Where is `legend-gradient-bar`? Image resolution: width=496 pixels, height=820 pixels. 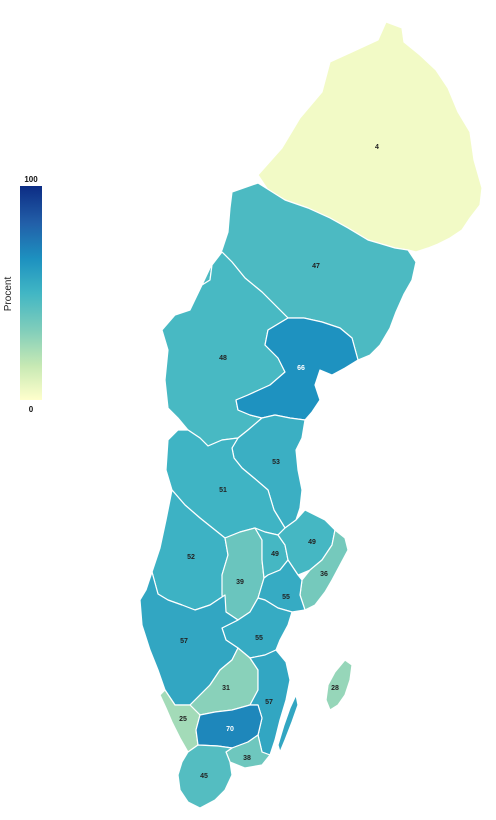
legend-gradient-bar is located at coordinates (31, 293).